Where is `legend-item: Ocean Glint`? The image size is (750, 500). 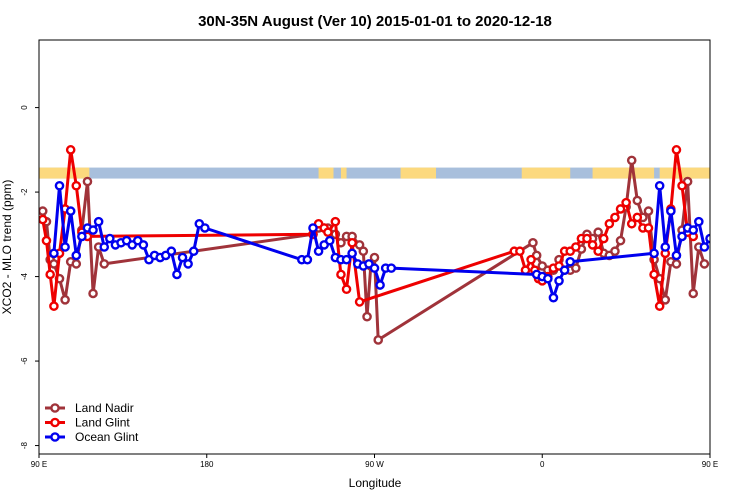 legend-item: Ocean Glint is located at coordinates (92, 437).